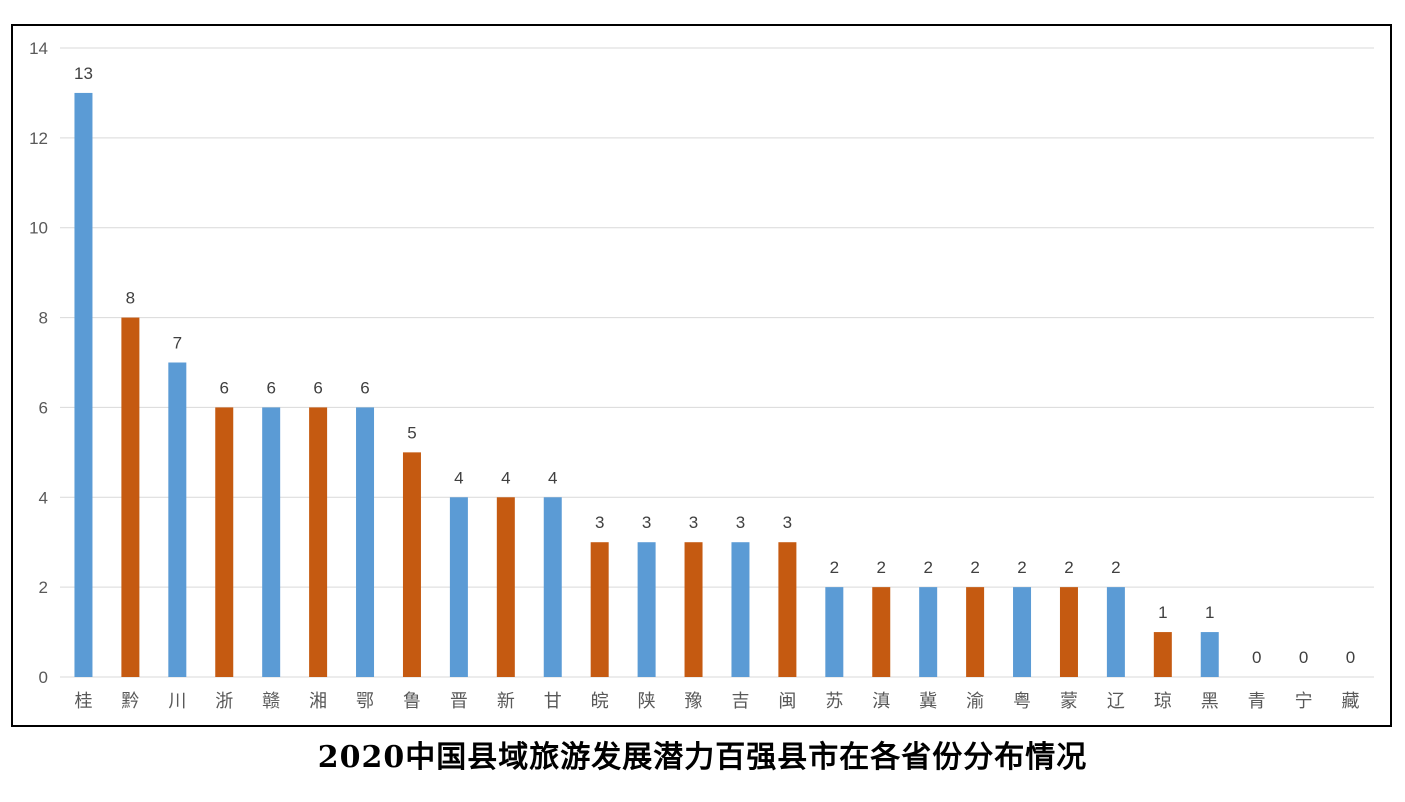  I want to click on y-axis-tick-labels: 0 2 4 6 8 10 12 14, so click(38, 363).